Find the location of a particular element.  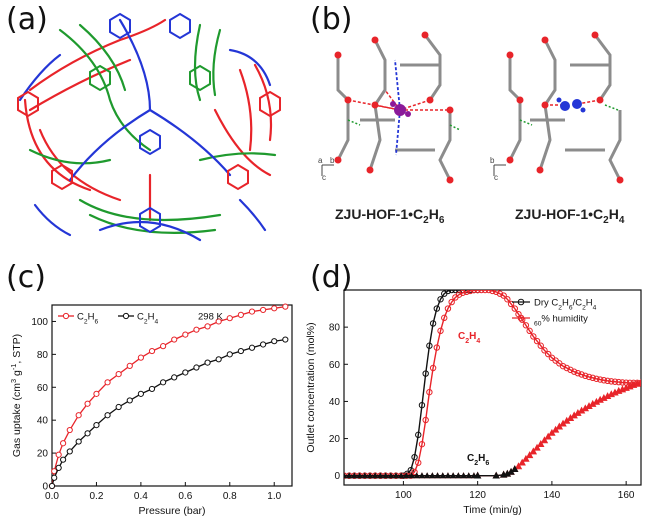

series-line-C2H4 is located at coordinates (168, 412).